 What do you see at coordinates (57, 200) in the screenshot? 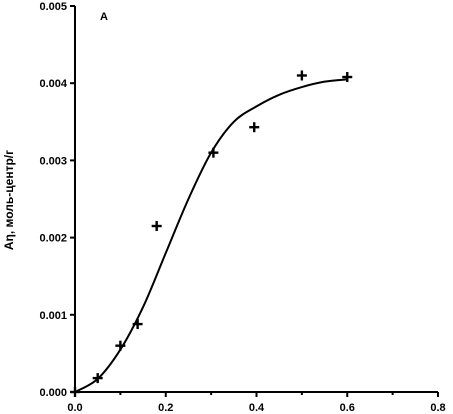
I see `y-axis-ticks: 0.000 0.001 0.002 0.003 0.004 0.005` at bounding box center [57, 200].